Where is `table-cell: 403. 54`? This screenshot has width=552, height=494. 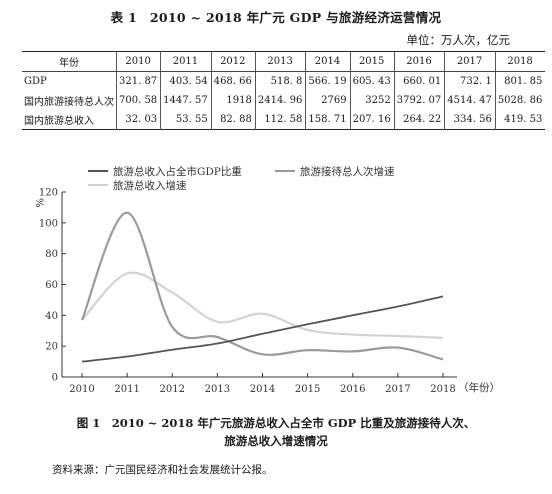
table-cell: 403. 54 is located at coordinates (186, 81).